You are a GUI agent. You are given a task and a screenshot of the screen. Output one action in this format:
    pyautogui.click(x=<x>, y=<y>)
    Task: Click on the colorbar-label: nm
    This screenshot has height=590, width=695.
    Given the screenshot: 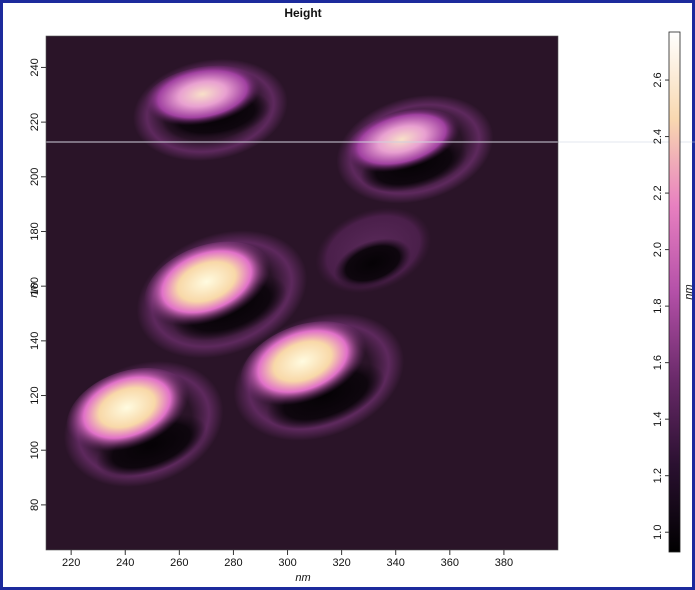 What is the action you would take?
    pyautogui.click(x=689, y=291)
    